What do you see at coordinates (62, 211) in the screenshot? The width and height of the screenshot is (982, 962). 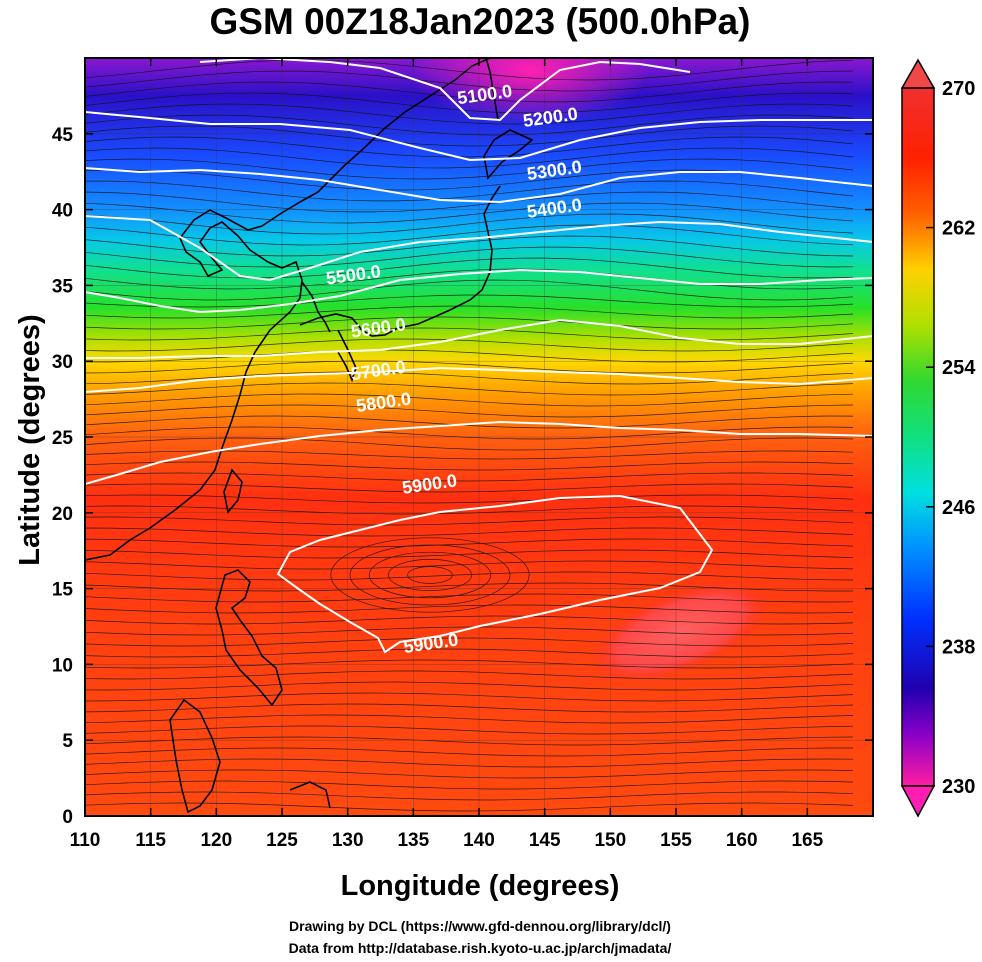 I see `y-tick-label: 40` at bounding box center [62, 211].